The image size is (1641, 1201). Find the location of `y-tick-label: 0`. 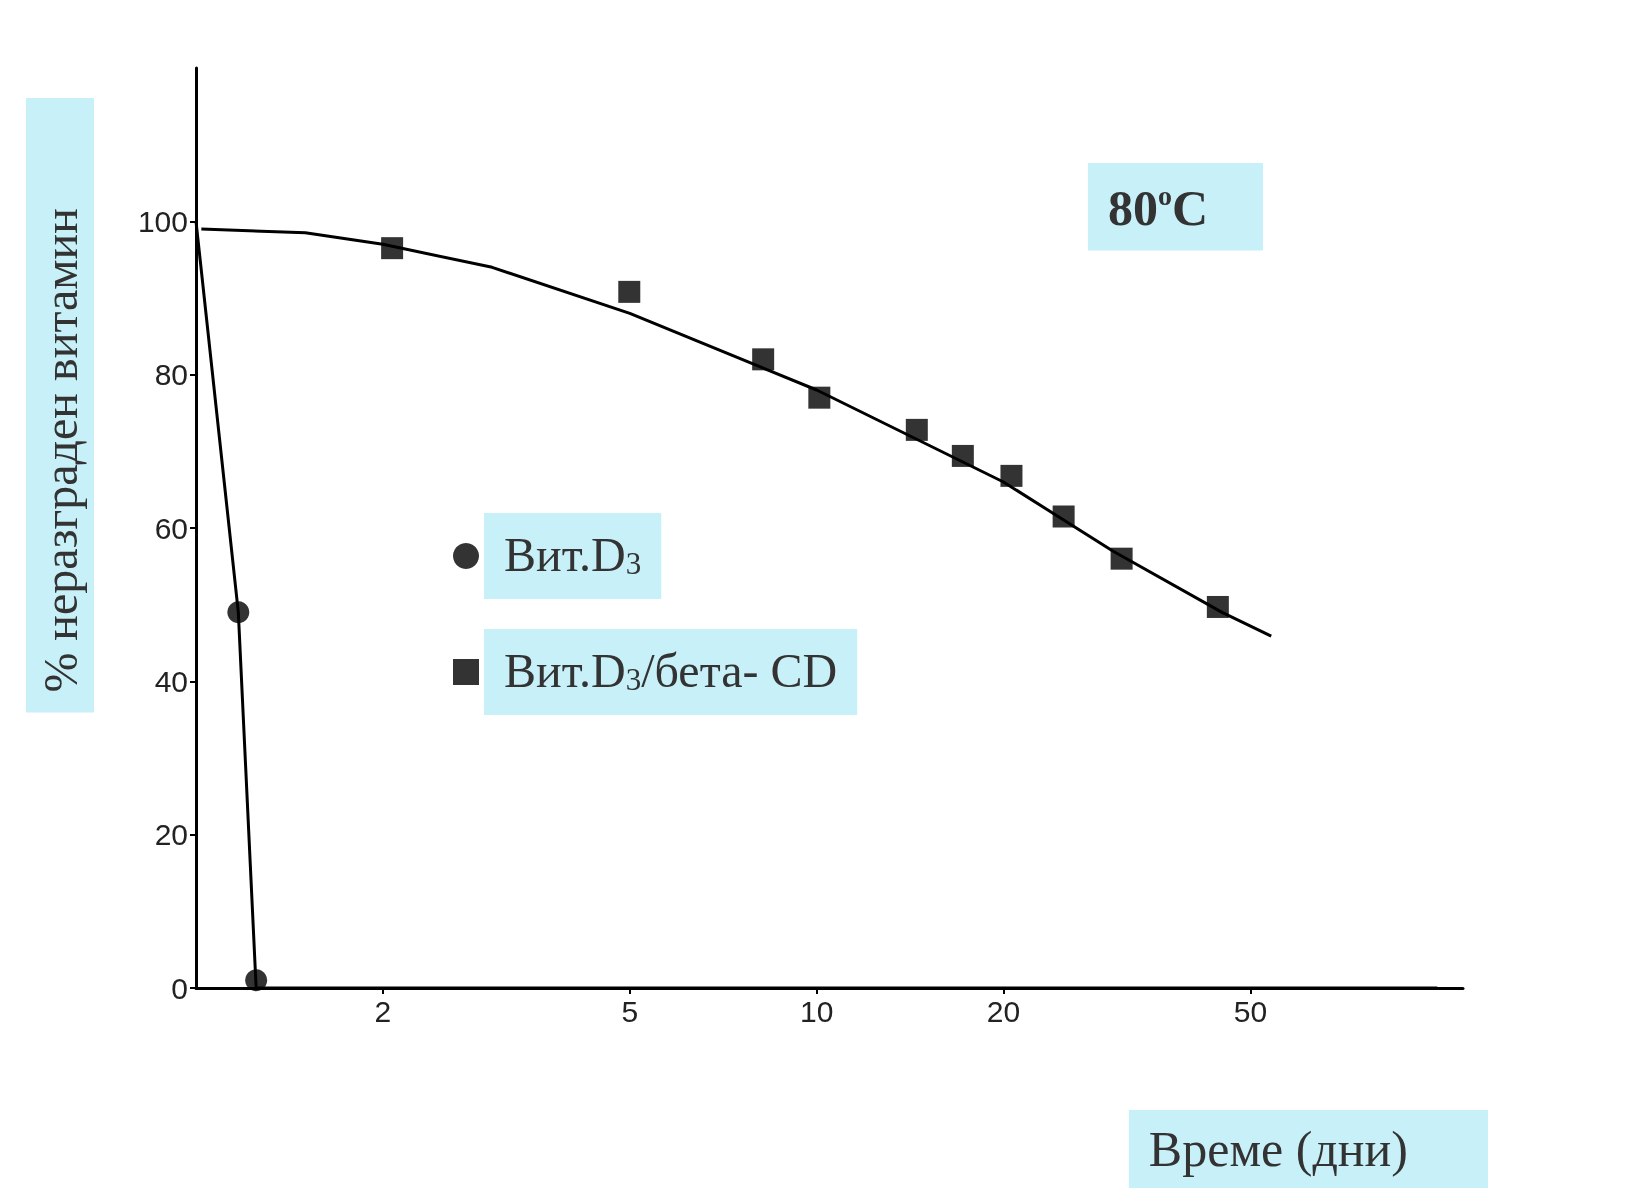

y-tick-label: 0 is located at coordinates (179, 988).